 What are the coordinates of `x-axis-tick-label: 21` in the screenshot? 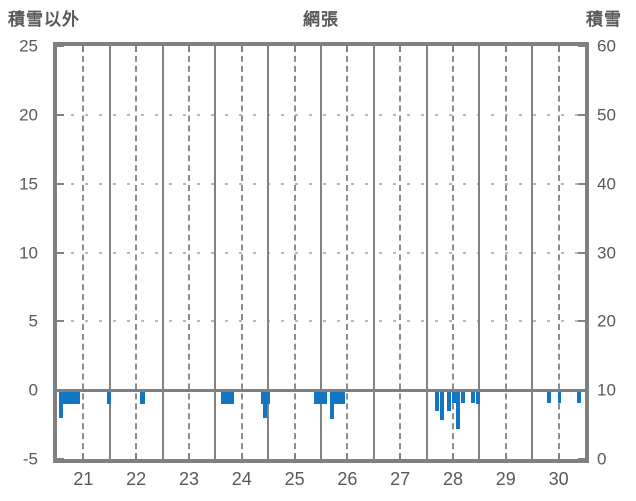 It's located at (83, 479).